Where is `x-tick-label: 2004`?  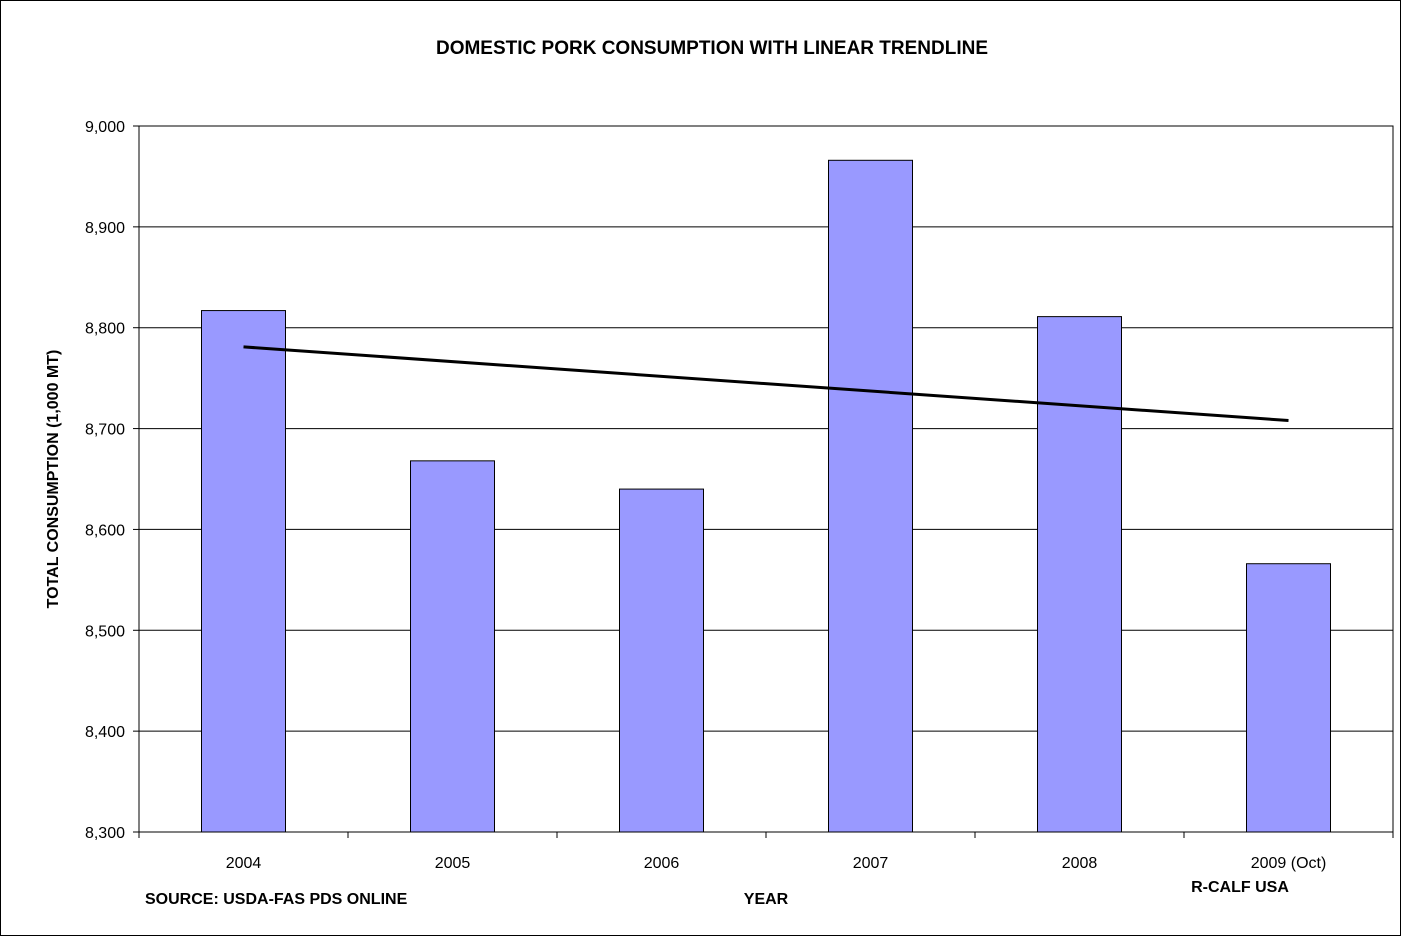 x-tick-label: 2004 is located at coordinates (244, 863).